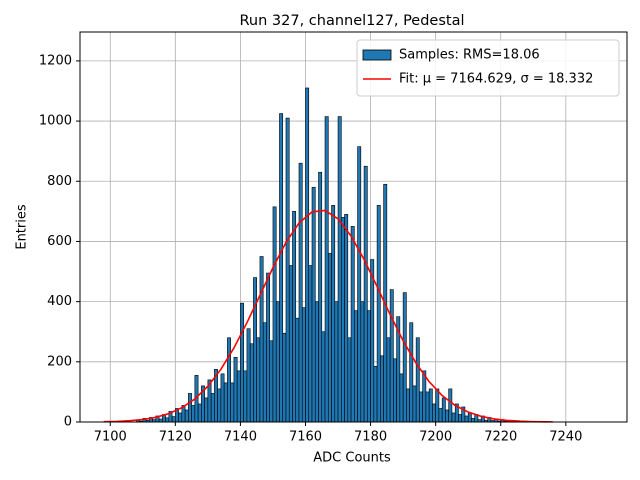  Describe the element at coordinates (496, 79) in the screenshot. I see `legend-label: Fit: μ = 7164.629, σ = 18.332` at that location.